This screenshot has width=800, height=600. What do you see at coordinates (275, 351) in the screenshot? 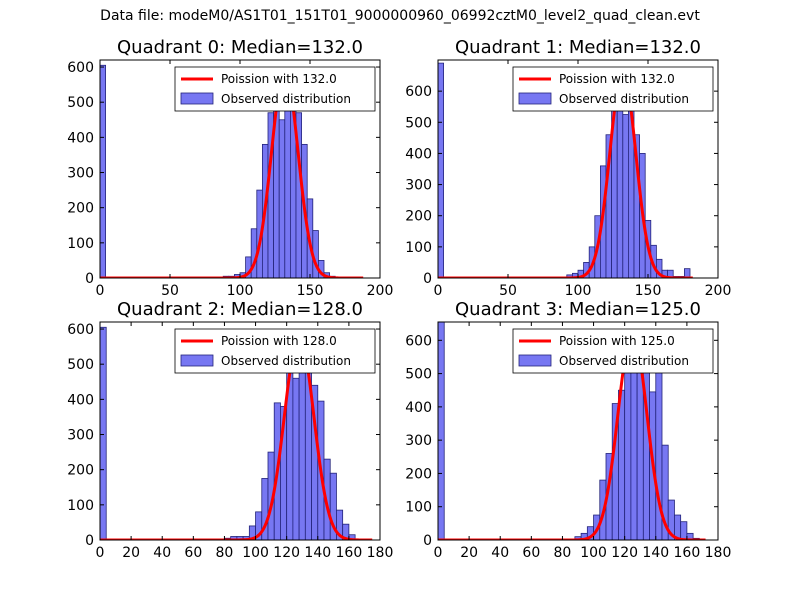
I see `legend: Poission with 128.0 Observed distribution` at bounding box center [275, 351].